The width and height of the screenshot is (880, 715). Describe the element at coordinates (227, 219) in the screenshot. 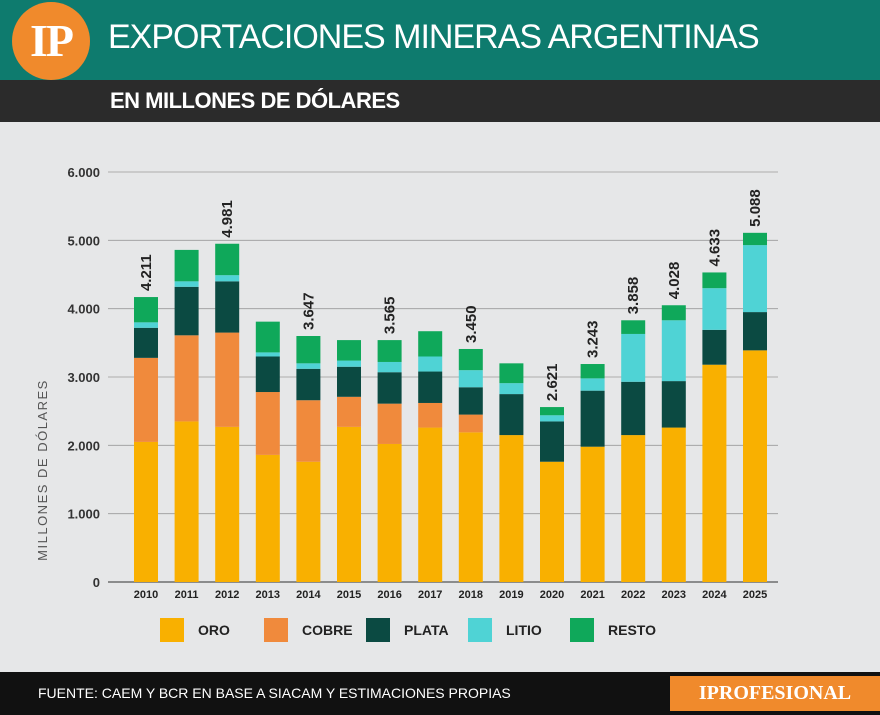

I see `total-label: 4.981` at that location.